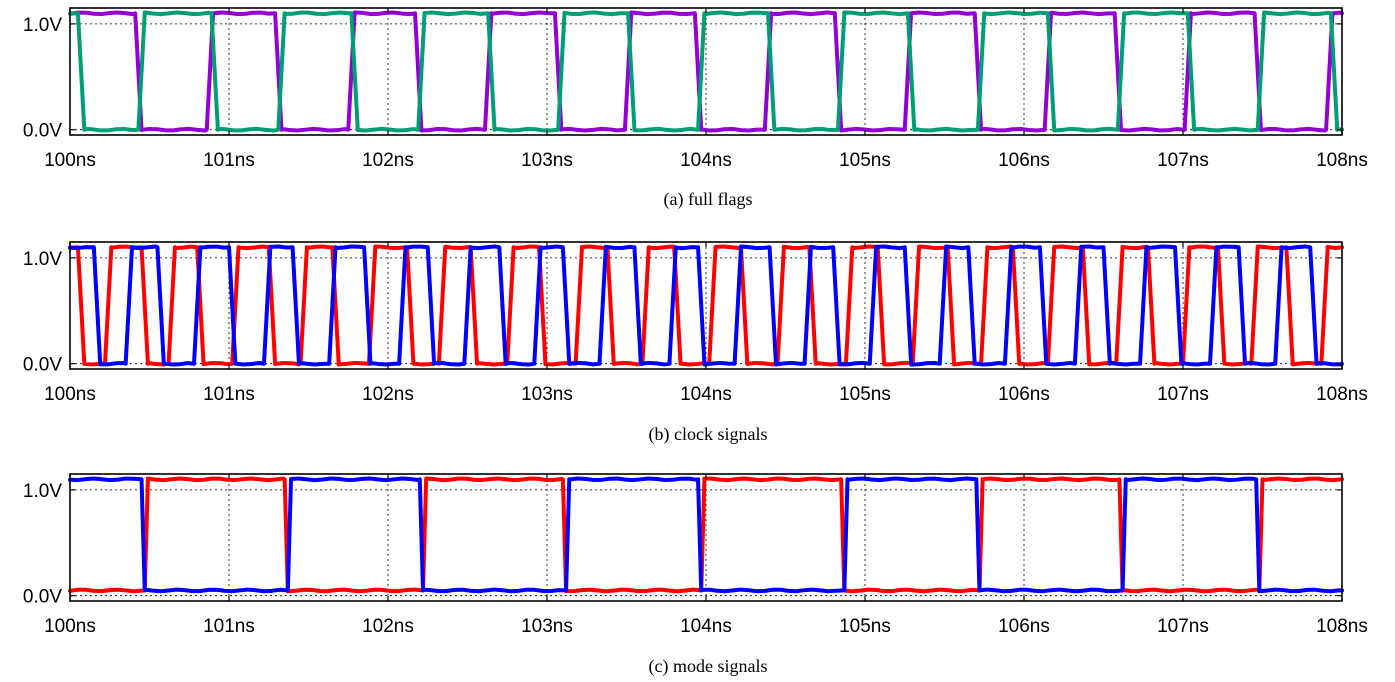 This screenshot has height=682, width=1395. I want to click on panel-caption: (c) mode signals, so click(708, 666).